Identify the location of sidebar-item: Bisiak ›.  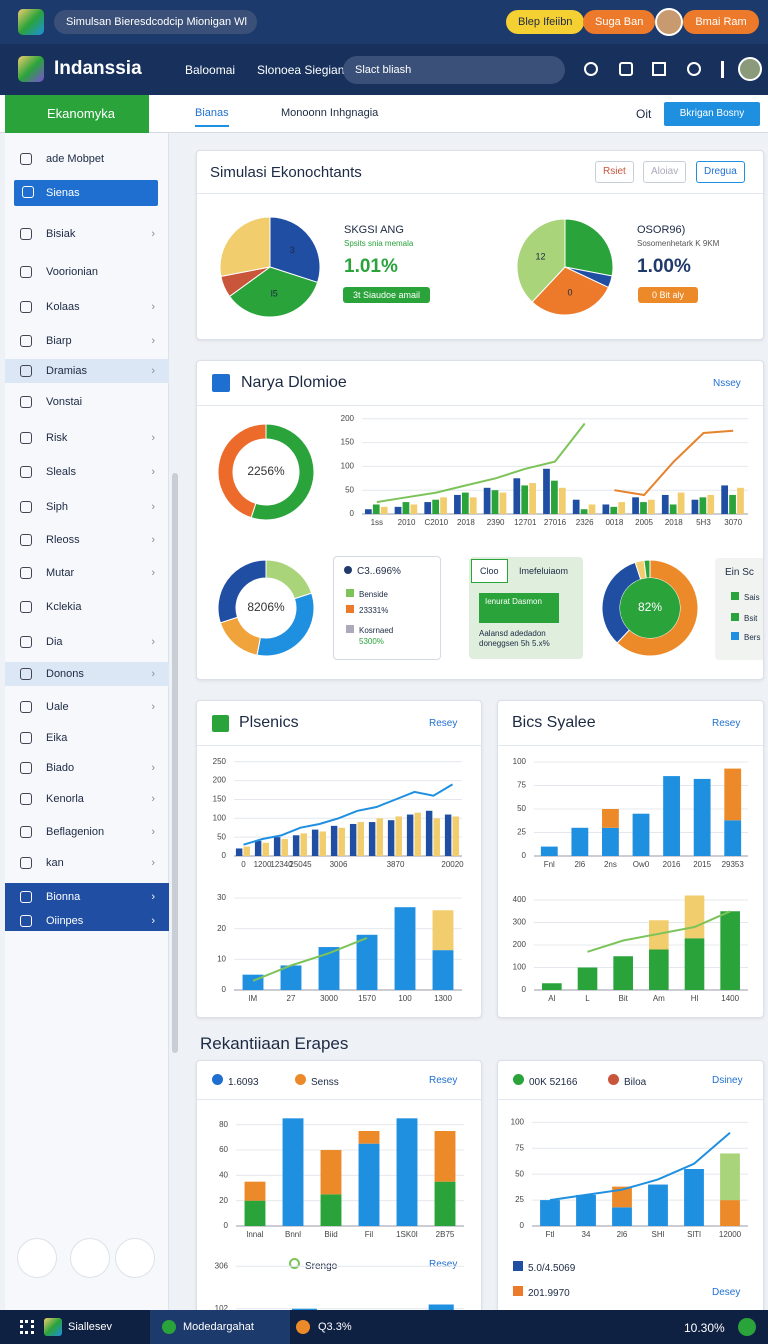
(87, 234).